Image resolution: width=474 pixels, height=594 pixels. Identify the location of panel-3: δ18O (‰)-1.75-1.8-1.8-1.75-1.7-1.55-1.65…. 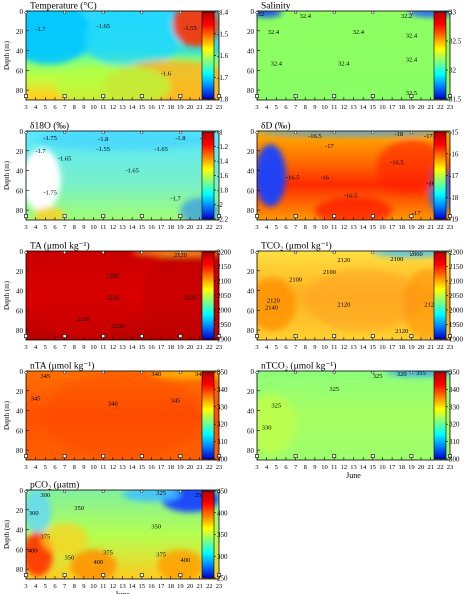
(116, 176).